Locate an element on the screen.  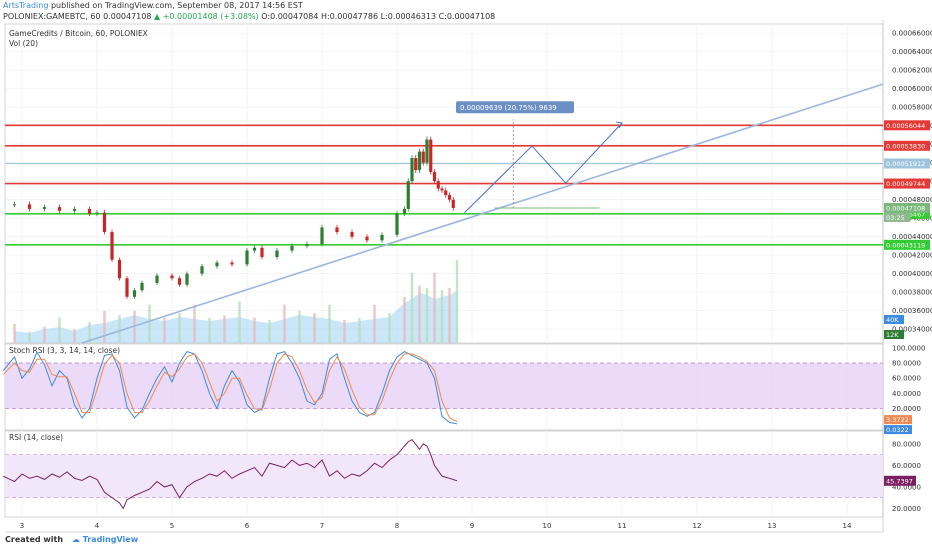
symbol-line: POLONIEX:GAMEBTC, 60 0.00047108 is located at coordinates (78, 16).